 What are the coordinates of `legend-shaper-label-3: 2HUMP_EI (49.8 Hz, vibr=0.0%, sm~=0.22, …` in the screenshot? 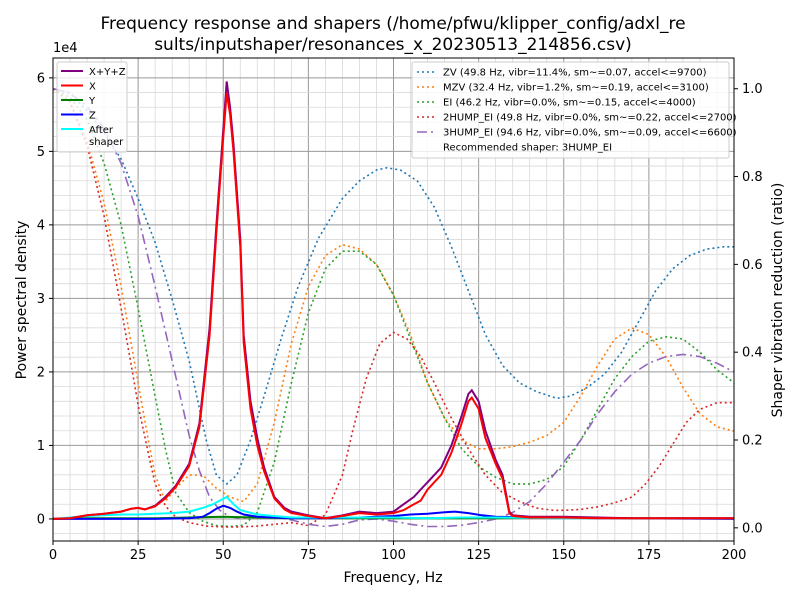 It's located at (590, 118).